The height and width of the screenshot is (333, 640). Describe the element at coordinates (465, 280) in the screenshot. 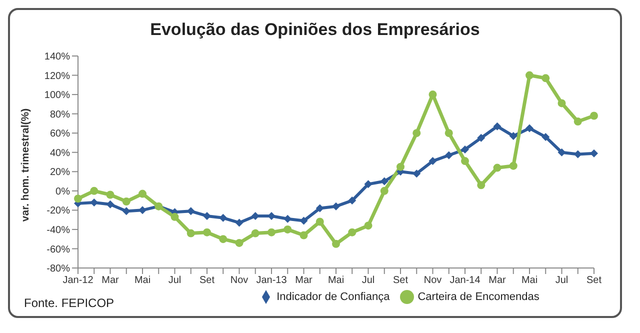

I see `x-tick-label: Jan-14` at that location.